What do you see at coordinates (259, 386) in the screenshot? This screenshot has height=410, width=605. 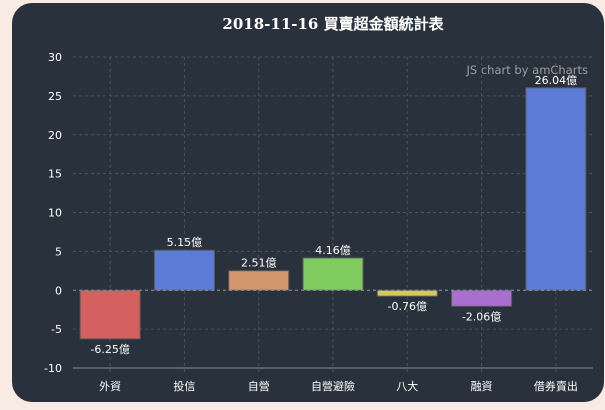 I see `x-tick-label: 自營` at bounding box center [259, 386].